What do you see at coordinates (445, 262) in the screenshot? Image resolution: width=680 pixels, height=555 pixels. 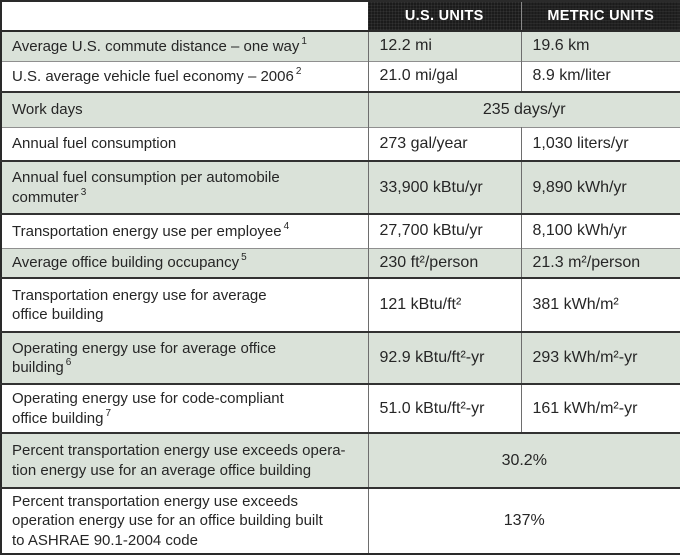 I see `us-value-cell: 230 ft²/person` at bounding box center [445, 262].